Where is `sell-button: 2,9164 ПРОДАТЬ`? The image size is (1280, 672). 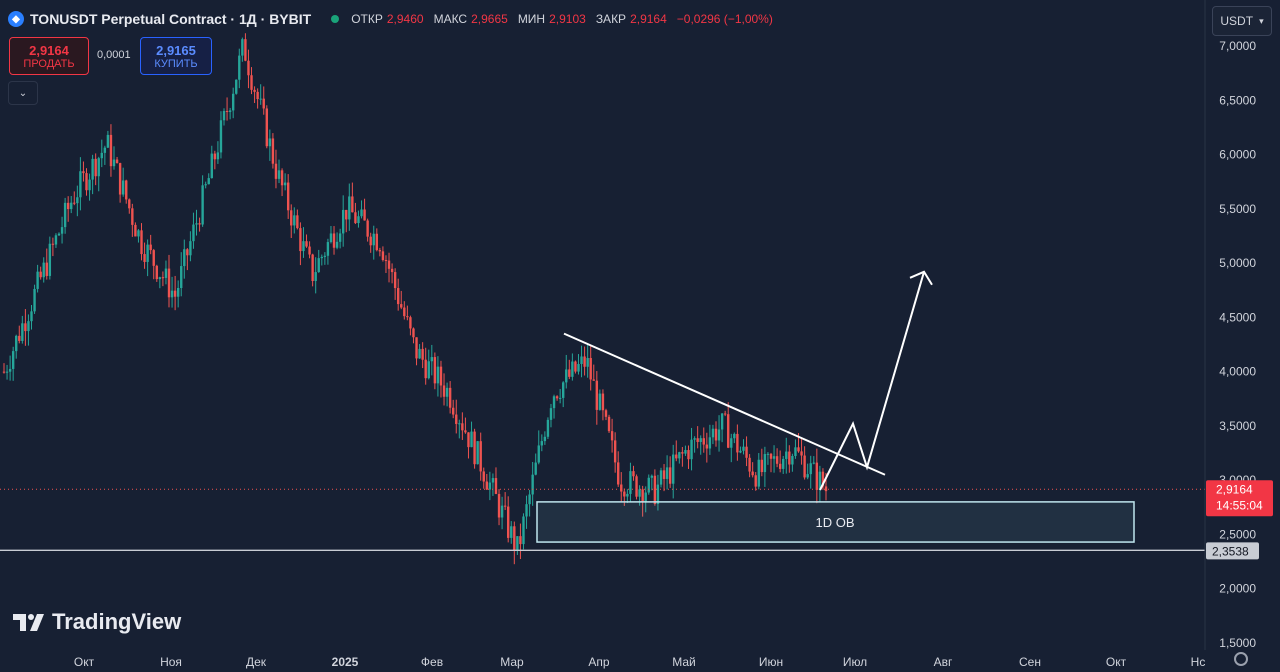 sell-button: 2,9164 ПРОДАТЬ is located at coordinates (49, 56).